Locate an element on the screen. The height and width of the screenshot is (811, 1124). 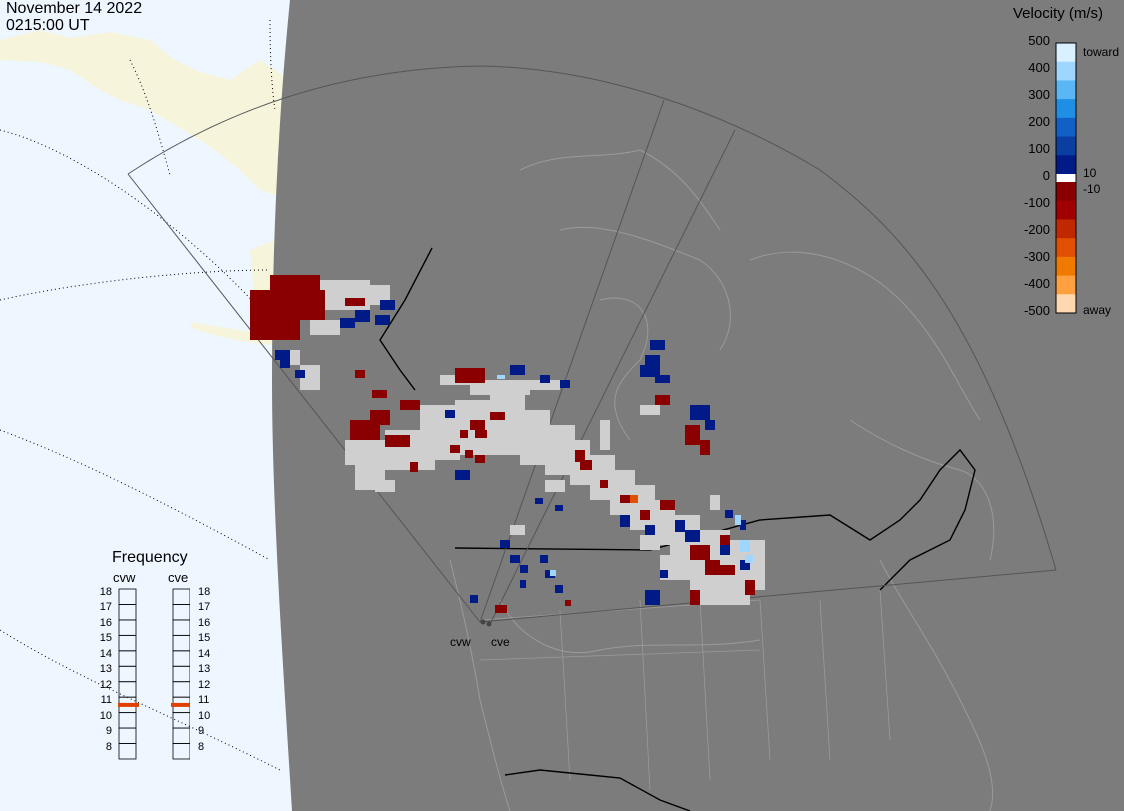
frequency-tick-right: 14 is located at coordinates (204, 653).